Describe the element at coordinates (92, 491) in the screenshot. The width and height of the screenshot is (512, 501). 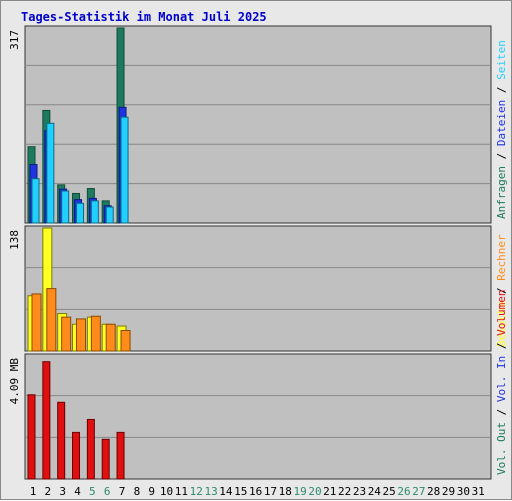
I see `x-tick-label: 5` at that location.